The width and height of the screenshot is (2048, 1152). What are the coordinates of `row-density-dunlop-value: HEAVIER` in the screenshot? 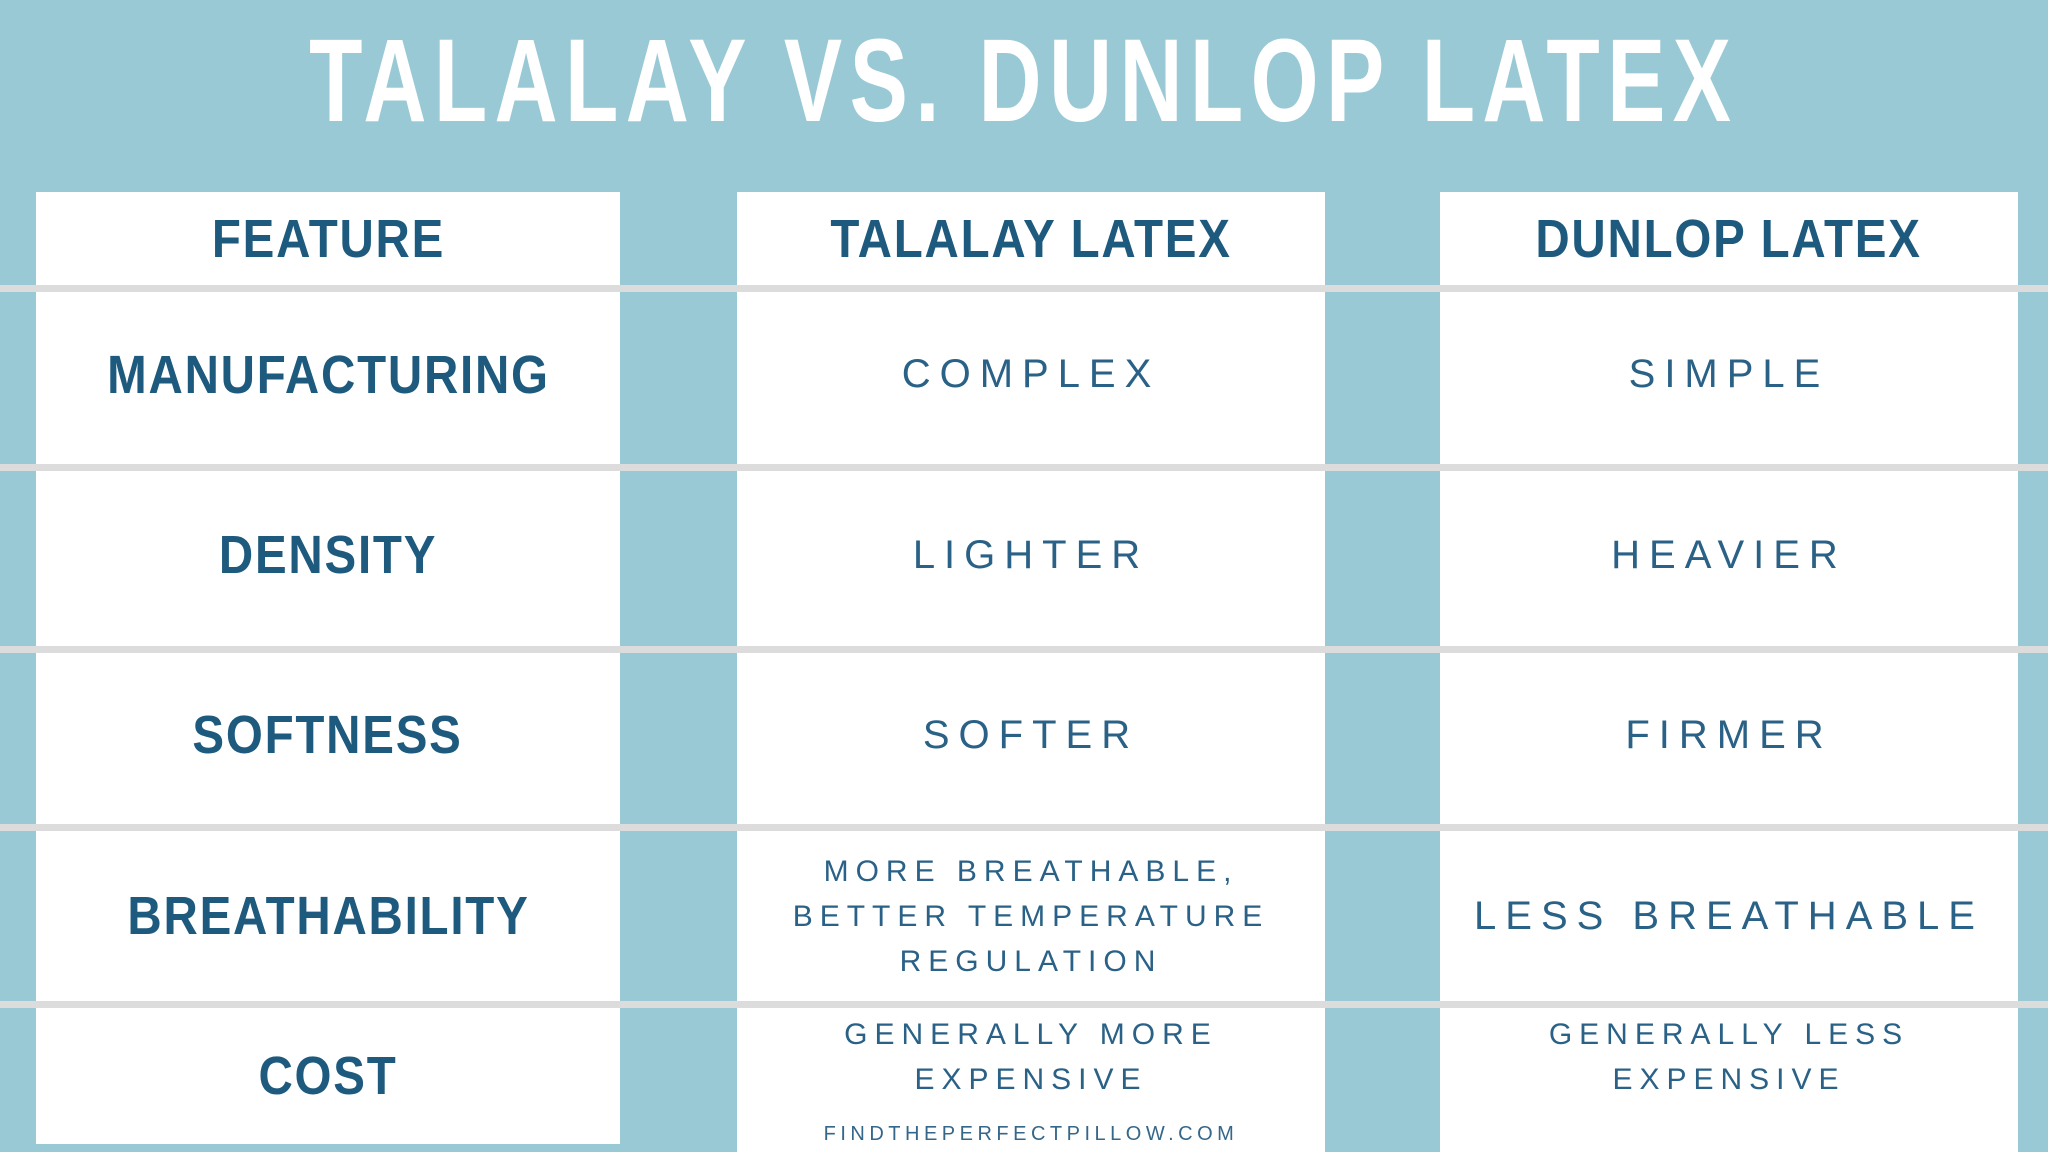 It's located at (1729, 554).